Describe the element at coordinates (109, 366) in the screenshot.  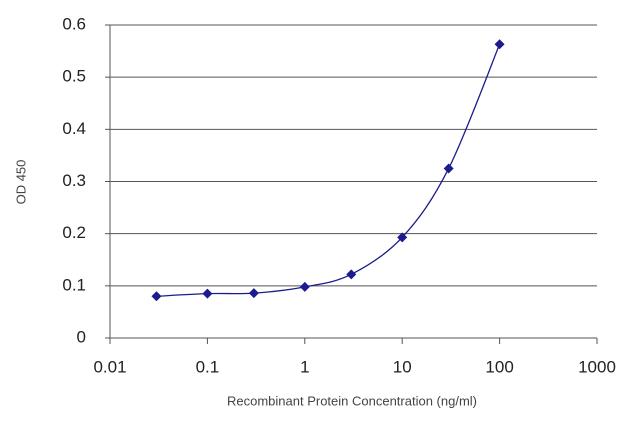
I see `x-tick-label: 0.01` at that location.